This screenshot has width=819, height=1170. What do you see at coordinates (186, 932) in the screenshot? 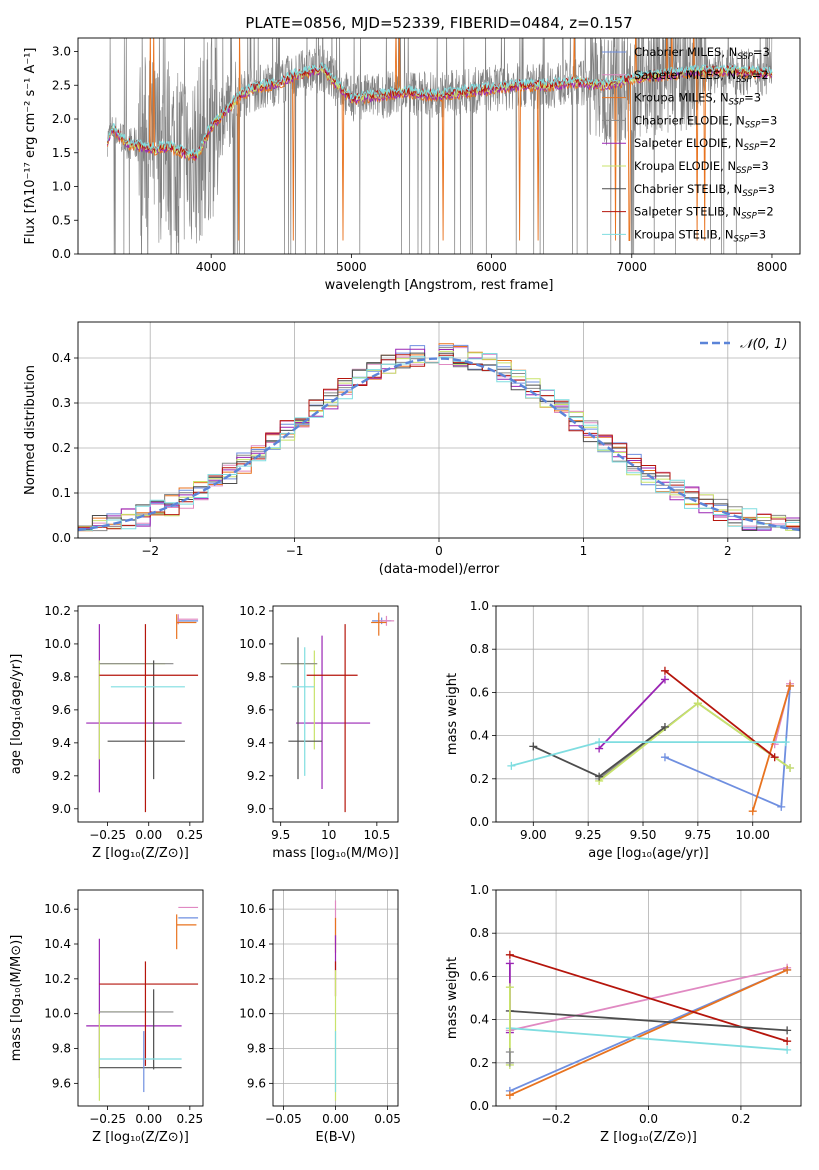
I see `errorbar-krou_miles` at bounding box center [186, 932].